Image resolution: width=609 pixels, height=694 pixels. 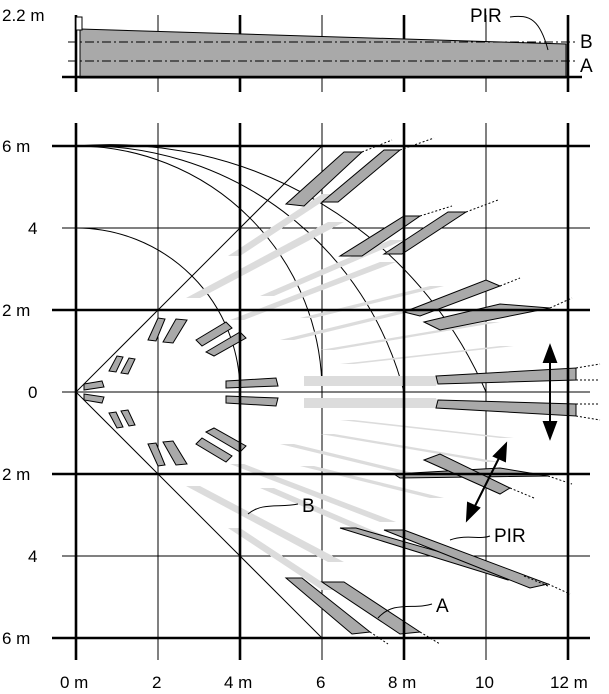 I want to click on y-axis-labels: 6 m 4 2 m 0 2 m 4 6 m, so click(x=19, y=392).